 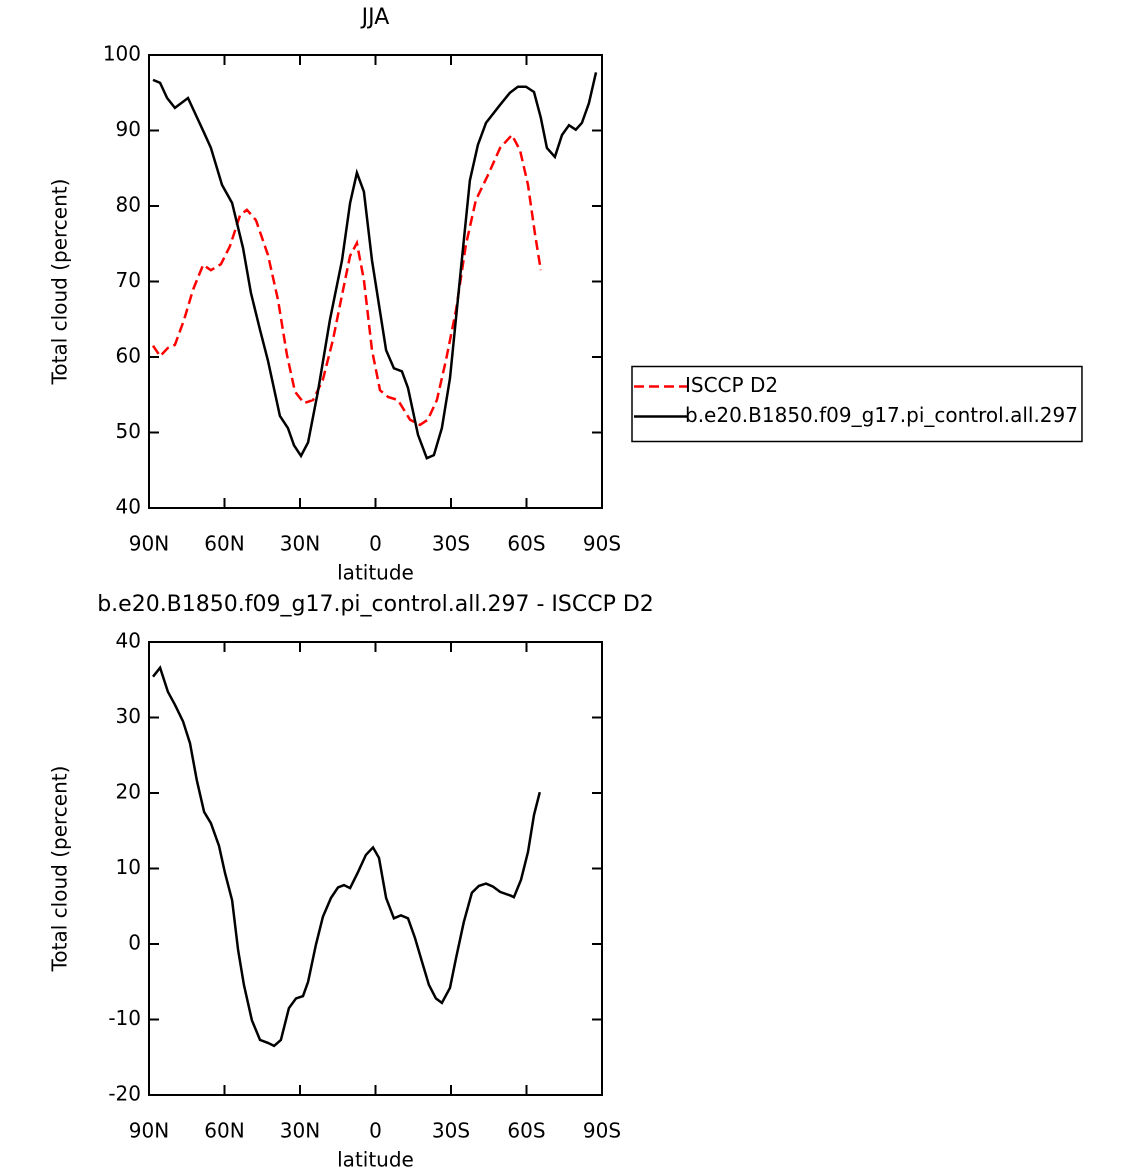 I want to click on legend-box, so click(x=857, y=404).